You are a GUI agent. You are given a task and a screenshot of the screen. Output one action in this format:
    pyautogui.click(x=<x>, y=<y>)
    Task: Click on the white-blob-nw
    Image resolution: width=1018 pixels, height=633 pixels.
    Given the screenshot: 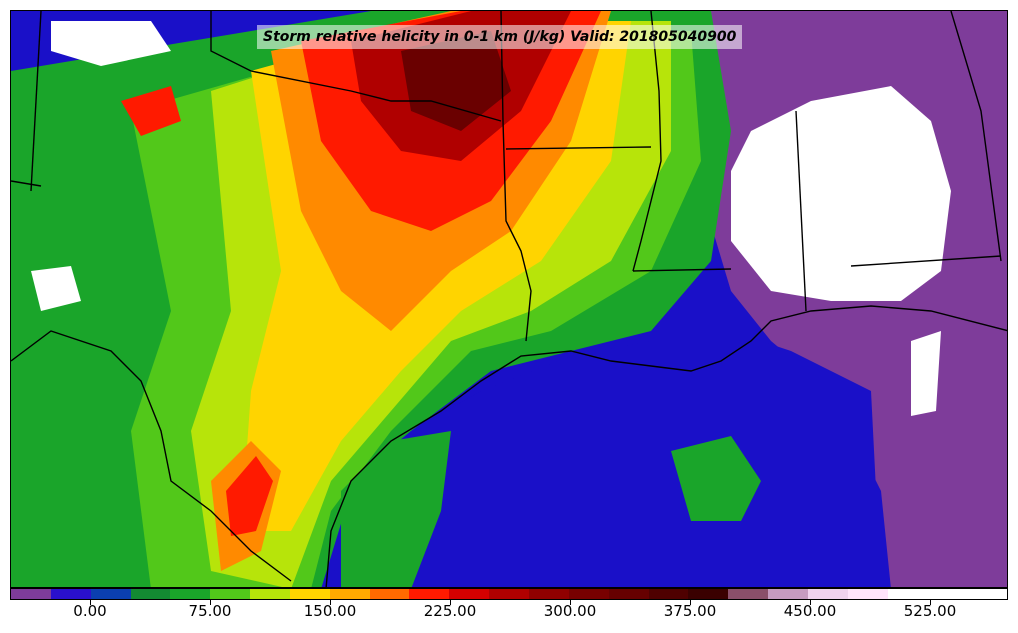 What is the action you would take?
    pyautogui.click(x=111, y=43)
    